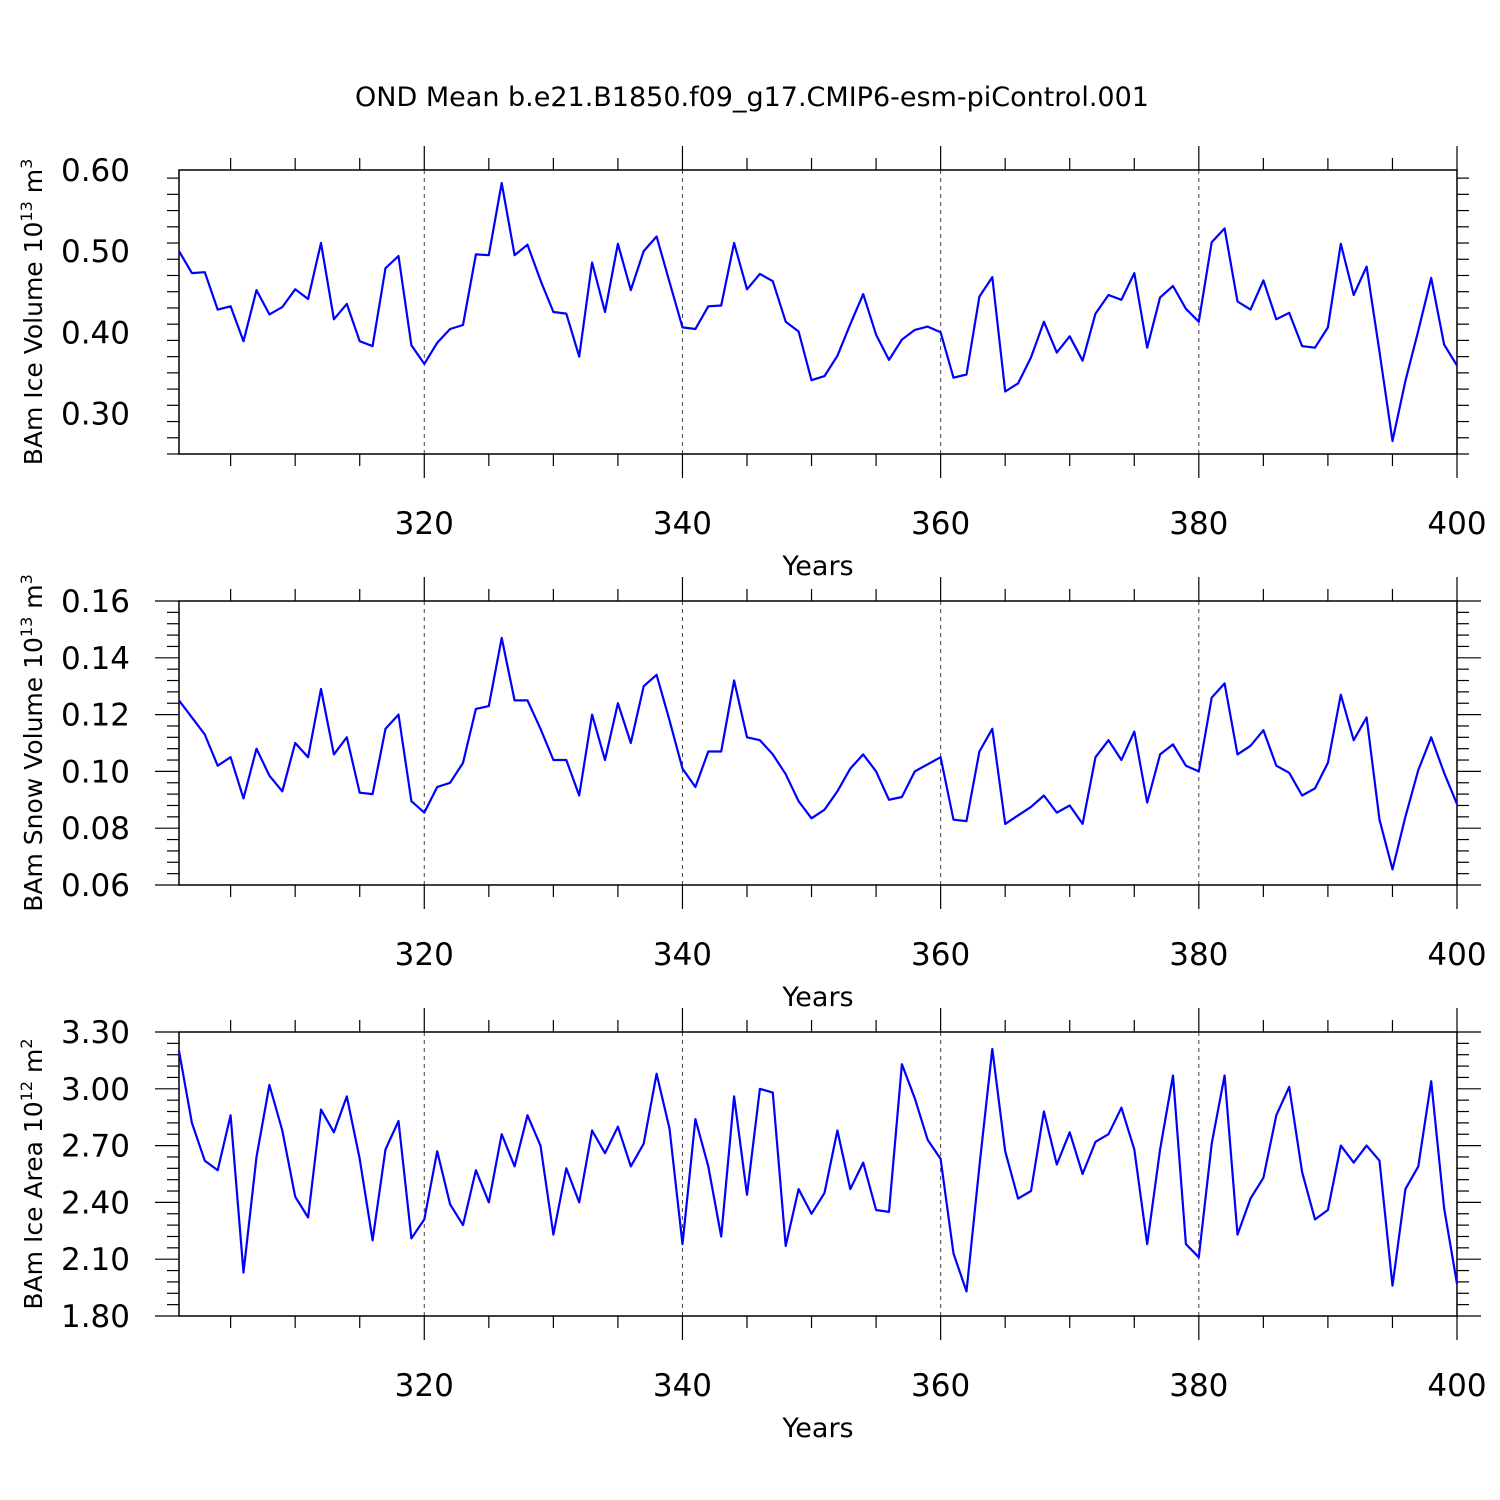 Image resolution: width=1500 pixels, height=1500 pixels. Describe the element at coordinates (95, 772) in the screenshot. I see `y-tick-label: 0.10` at that location.